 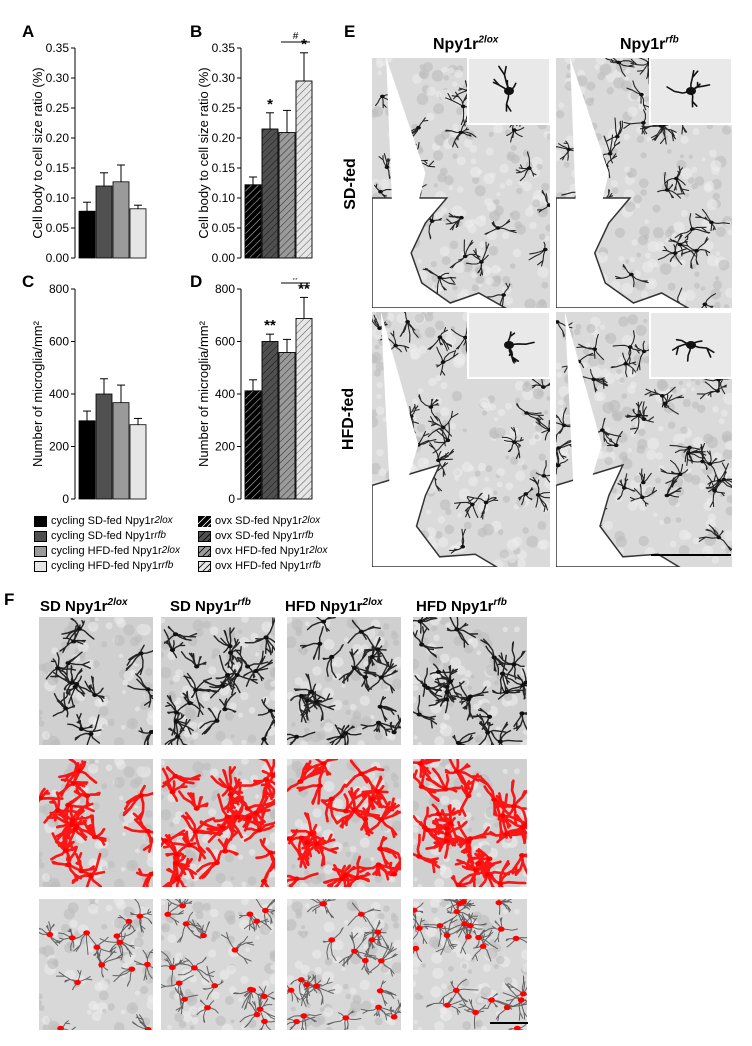 I want to click on panel-label-f: F, so click(x=9, y=599).